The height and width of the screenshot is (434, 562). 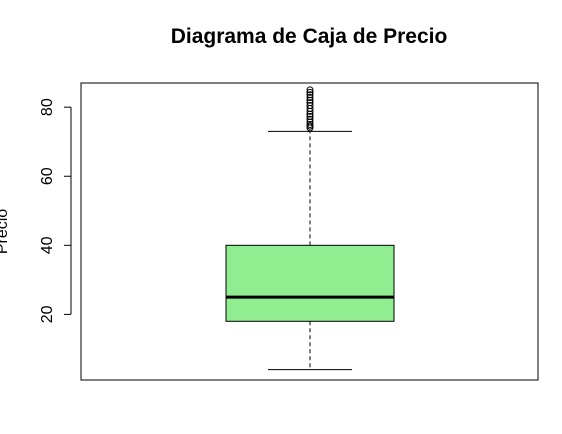 I want to click on outlier-points, so click(x=310, y=109).